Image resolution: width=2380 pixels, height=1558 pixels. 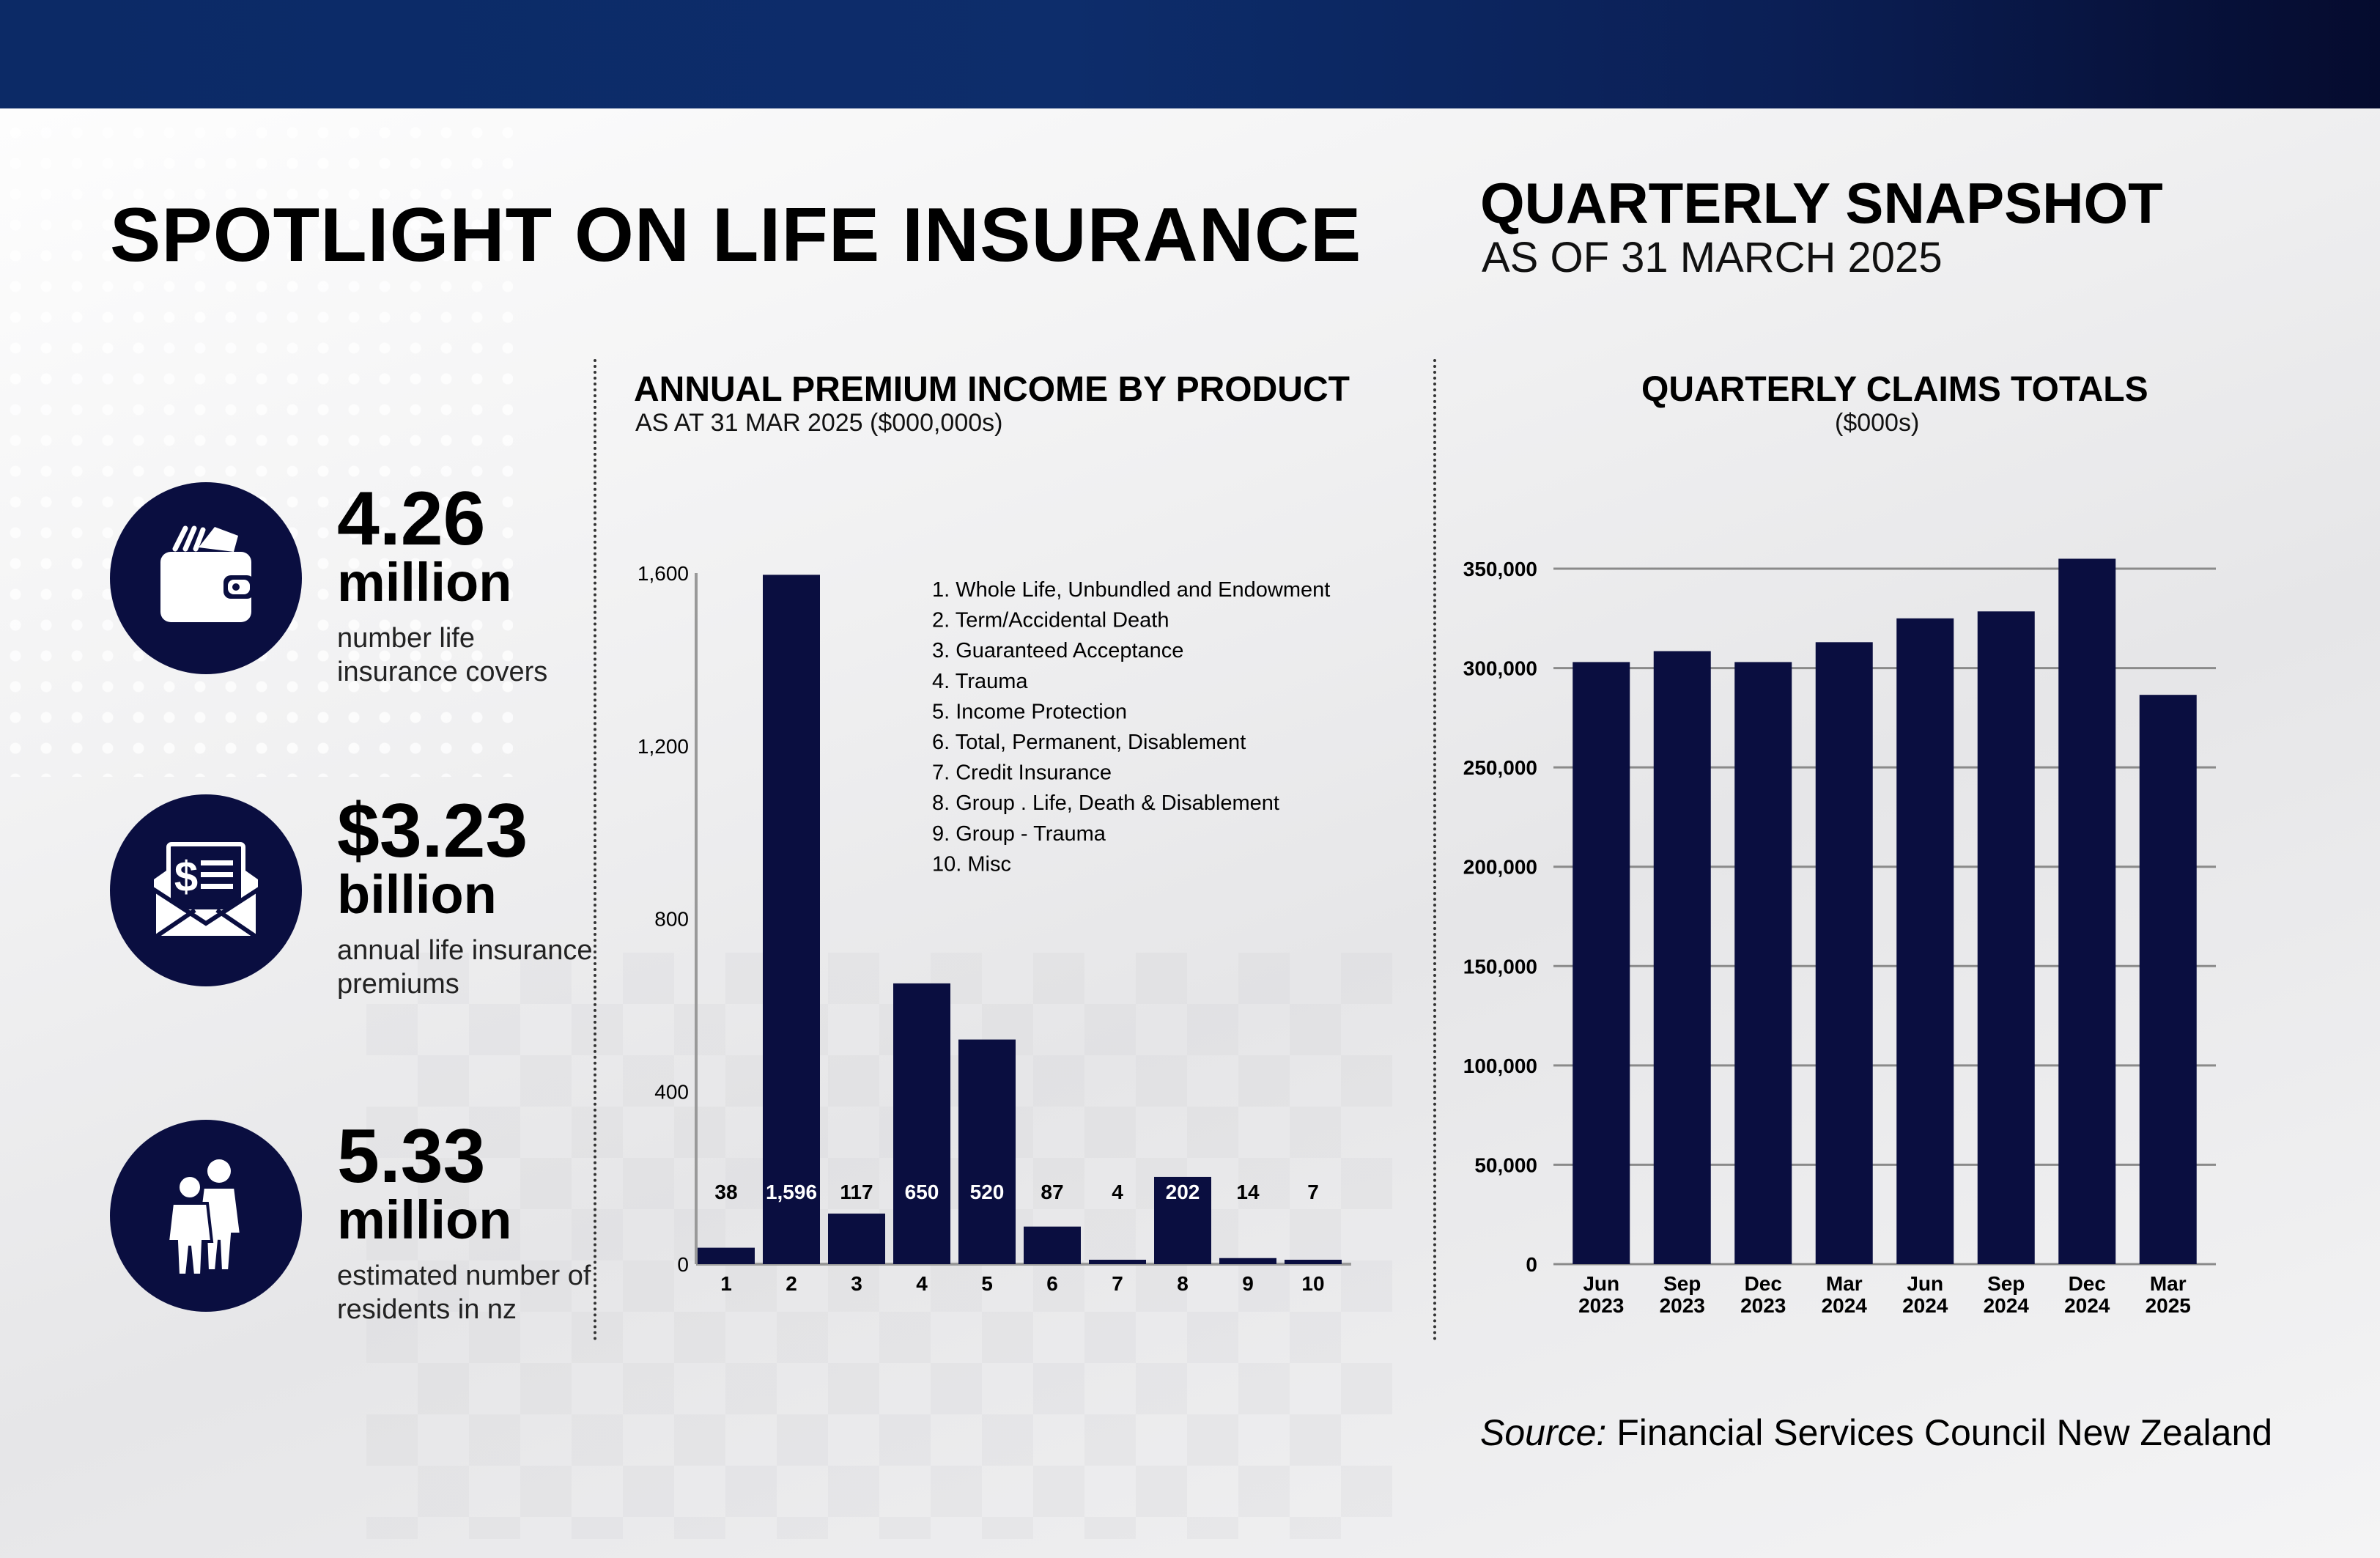 What do you see at coordinates (1019, 834) in the screenshot?
I see `legend-entry: 9. Group - Trauma` at bounding box center [1019, 834].